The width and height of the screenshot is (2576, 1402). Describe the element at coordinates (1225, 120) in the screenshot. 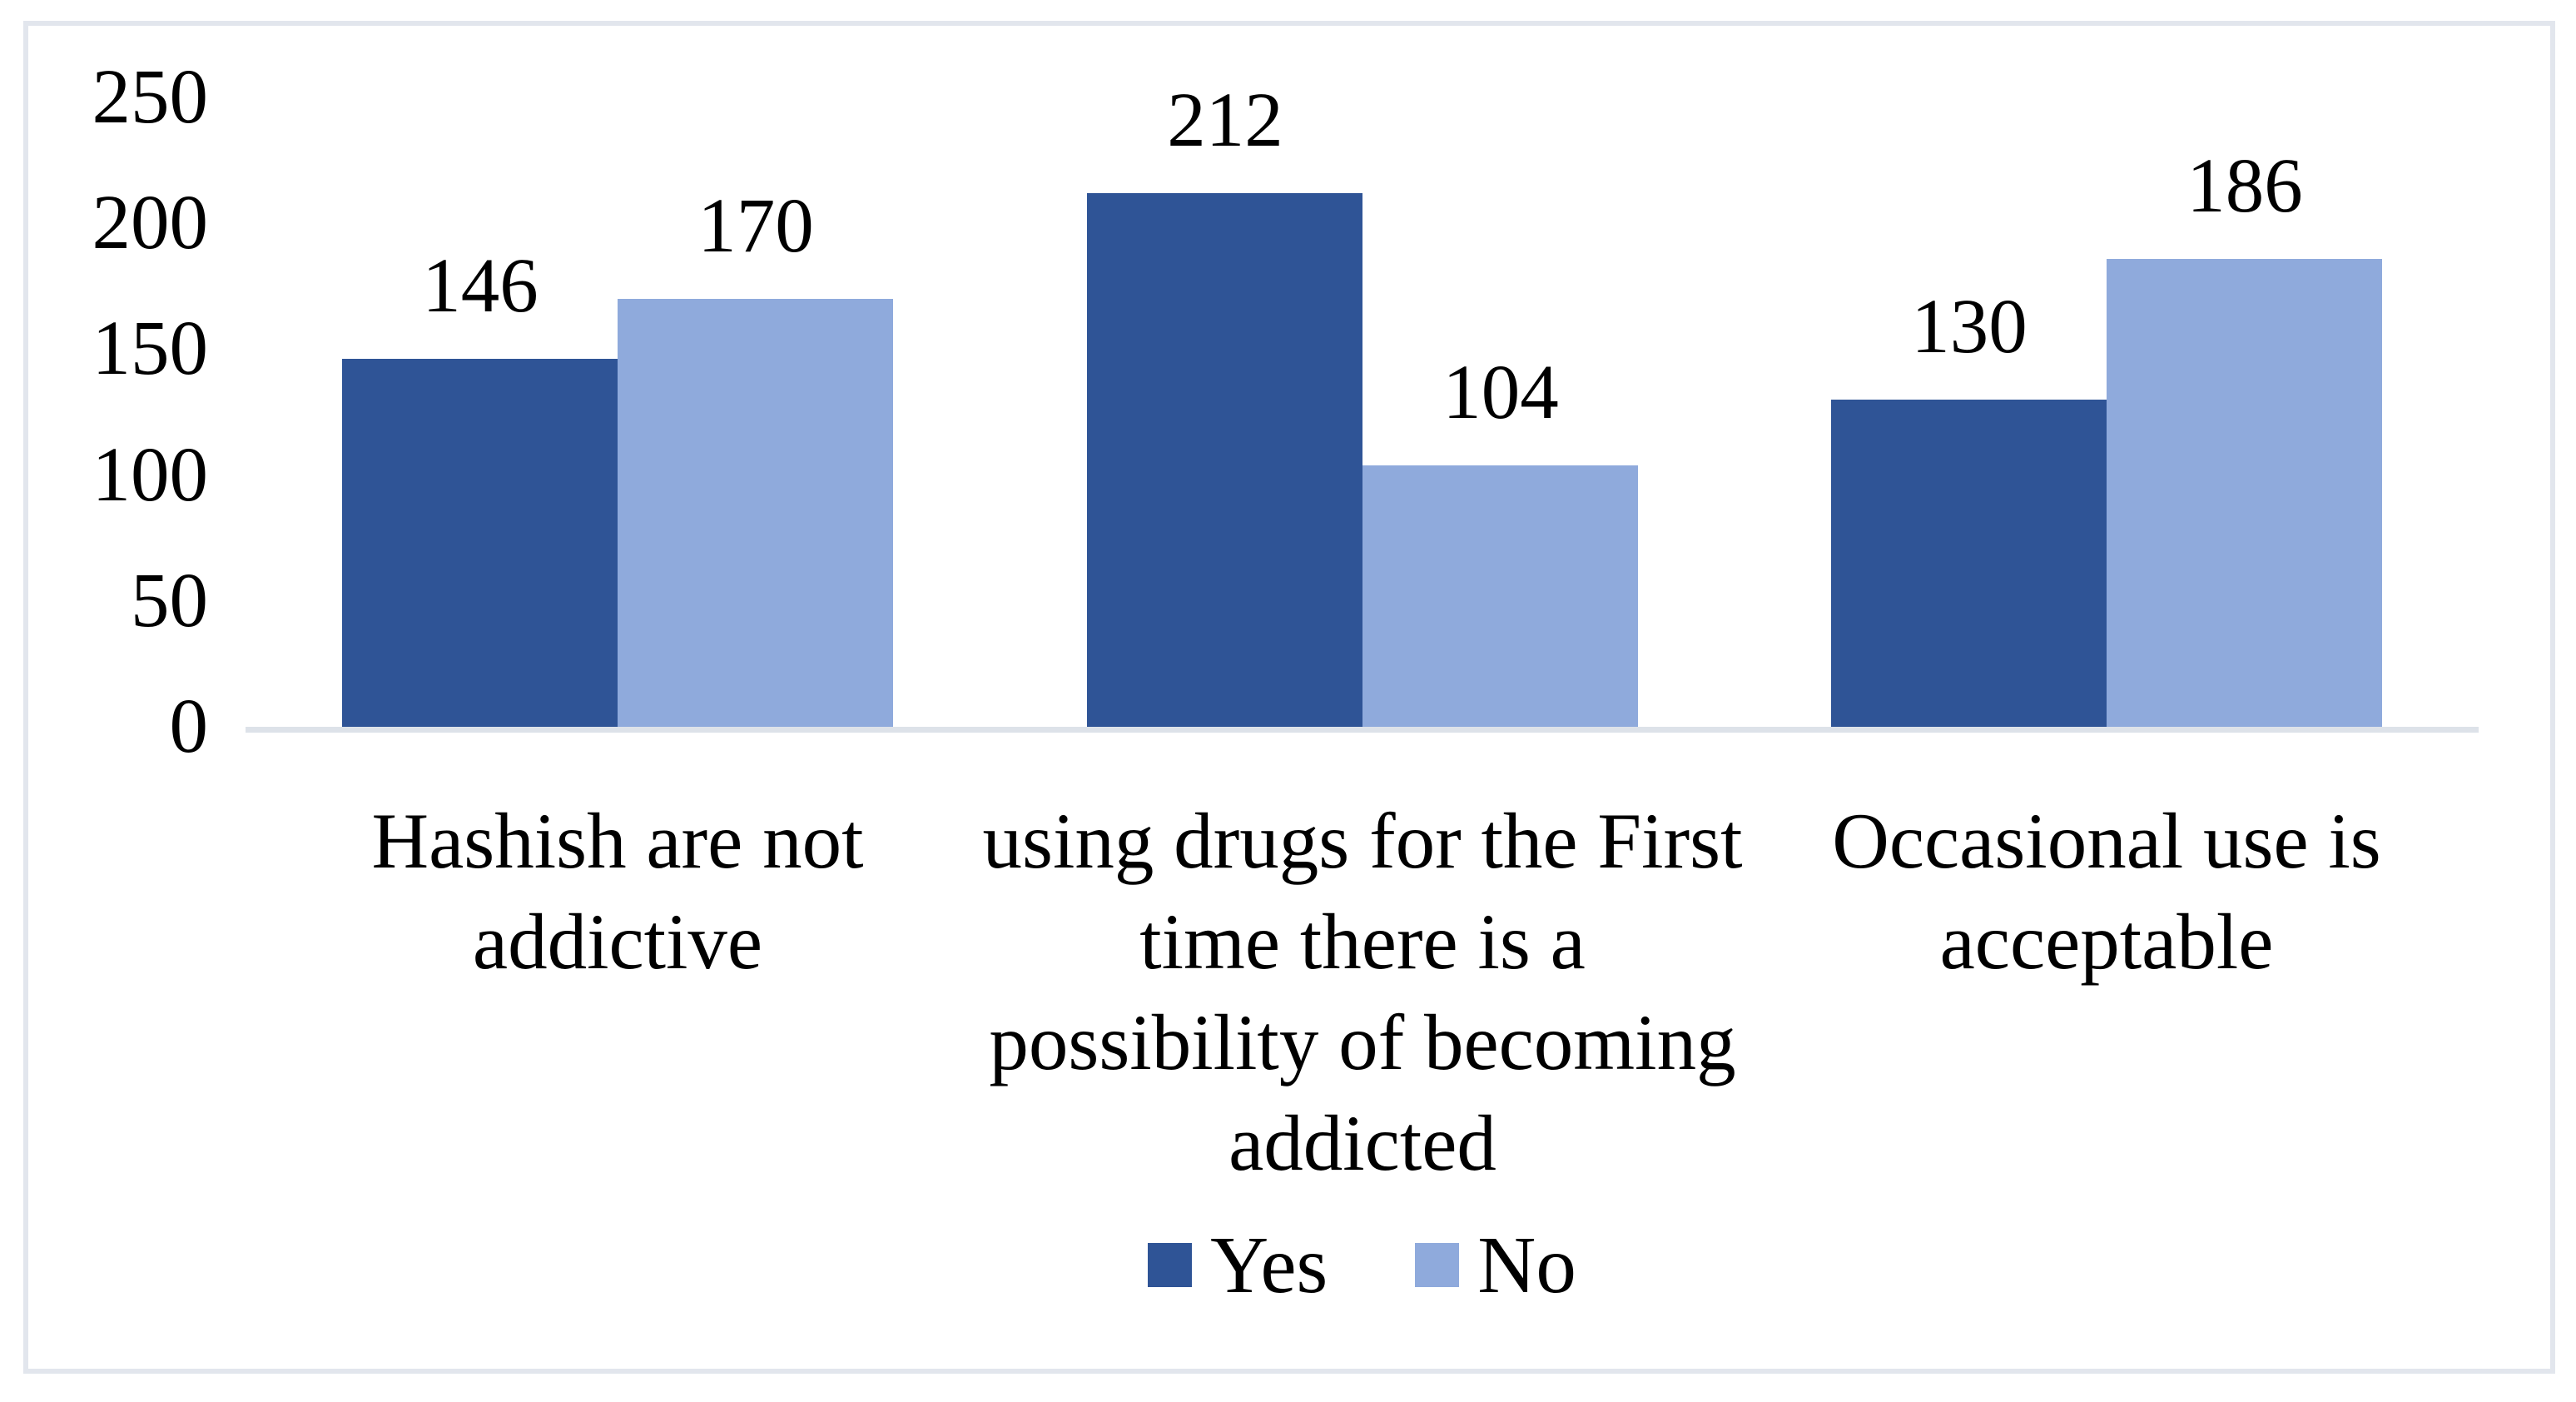

I see `data-label-yes-group2: 212` at that location.